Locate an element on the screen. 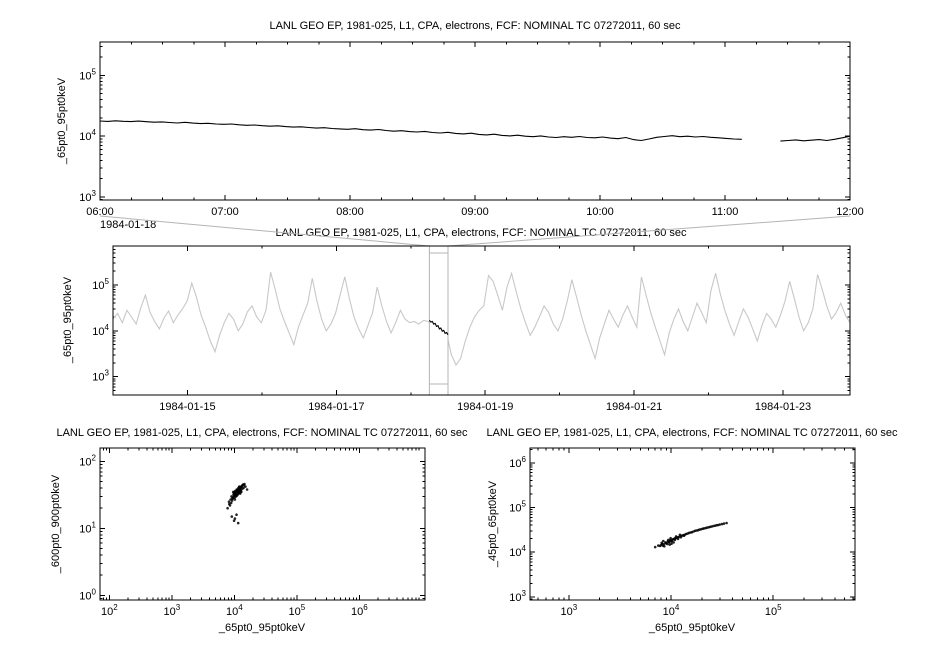  svg-text: 08:00 is located at coordinates (350, 212).